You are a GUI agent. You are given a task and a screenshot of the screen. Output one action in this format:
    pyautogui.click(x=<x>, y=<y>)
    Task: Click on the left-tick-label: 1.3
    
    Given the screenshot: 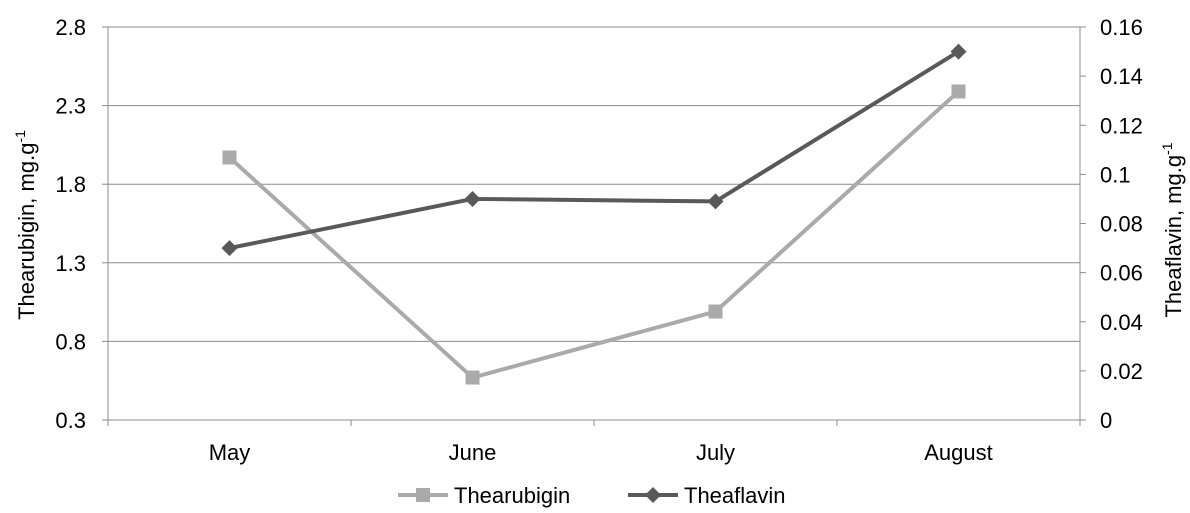 What is the action you would take?
    pyautogui.click(x=70, y=263)
    